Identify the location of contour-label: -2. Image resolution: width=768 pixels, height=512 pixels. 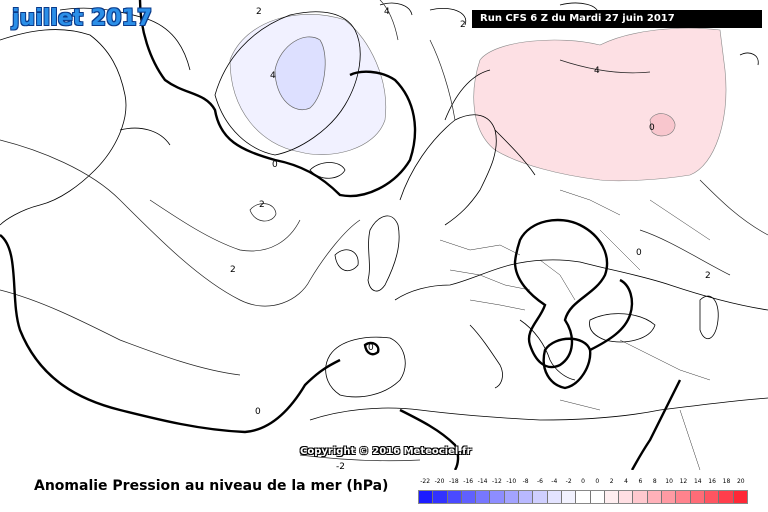
(340, 466).